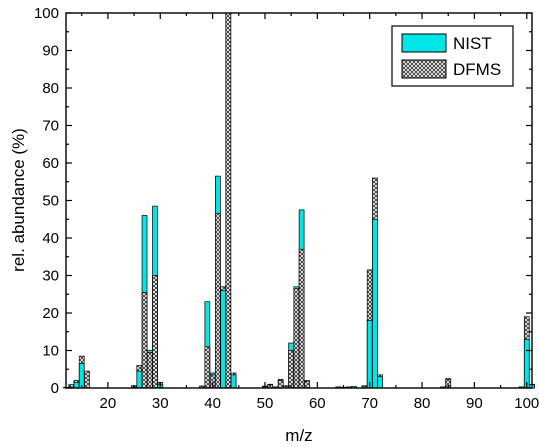 The width and height of the screenshot is (539, 447). What do you see at coordinates (207, 367) in the screenshot?
I see `bar-dfms-mz39` at bounding box center [207, 367].